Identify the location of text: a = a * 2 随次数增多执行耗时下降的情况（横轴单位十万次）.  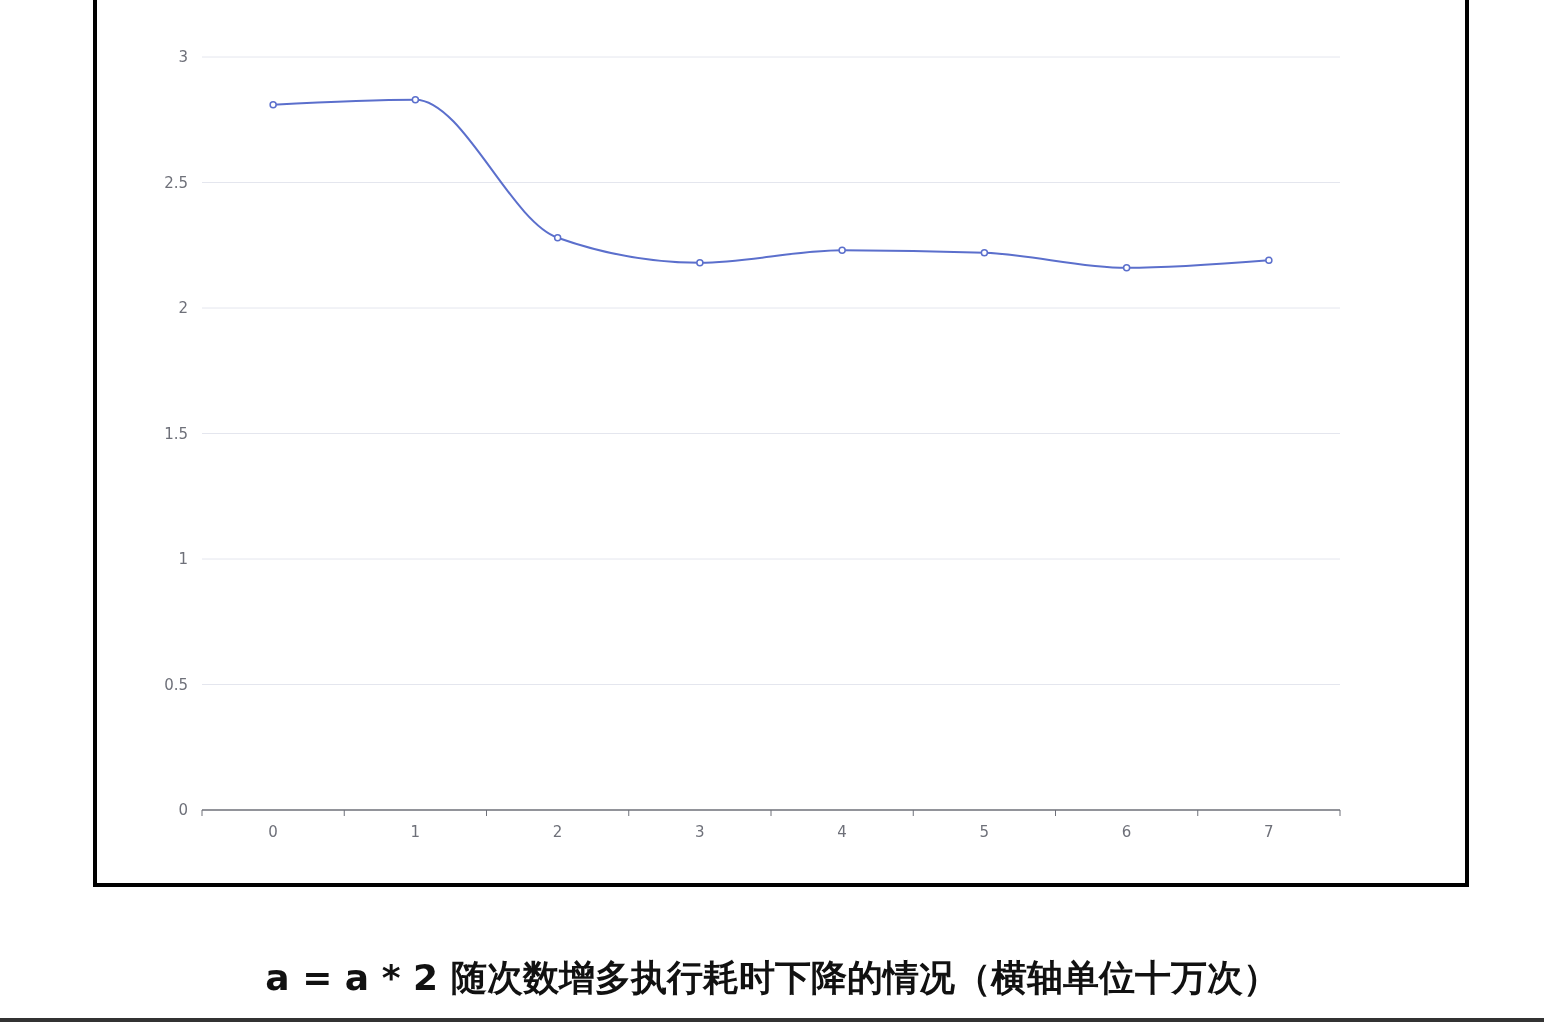
(772, 977).